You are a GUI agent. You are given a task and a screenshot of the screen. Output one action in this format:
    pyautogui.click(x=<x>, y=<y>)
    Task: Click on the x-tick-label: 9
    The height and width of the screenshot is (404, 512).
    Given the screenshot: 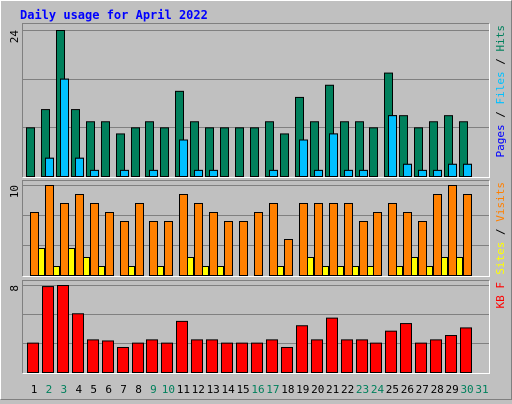 What is the action you would take?
    pyautogui.click(x=153, y=389)
    